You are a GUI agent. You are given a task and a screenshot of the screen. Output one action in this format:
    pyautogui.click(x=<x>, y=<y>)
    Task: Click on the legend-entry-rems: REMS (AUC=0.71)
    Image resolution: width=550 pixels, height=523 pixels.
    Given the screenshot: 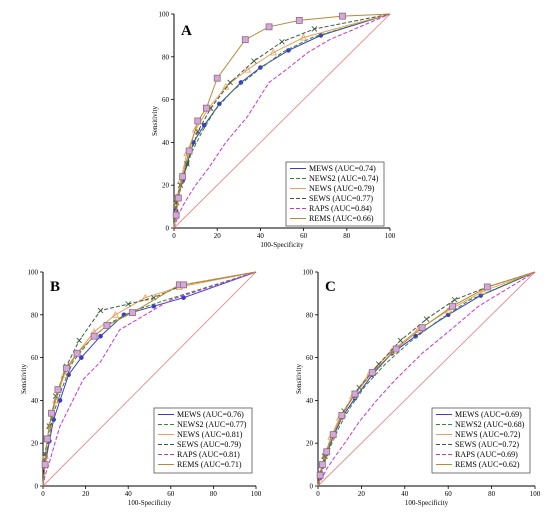 What is the action you would take?
    pyautogui.click(x=209, y=464)
    